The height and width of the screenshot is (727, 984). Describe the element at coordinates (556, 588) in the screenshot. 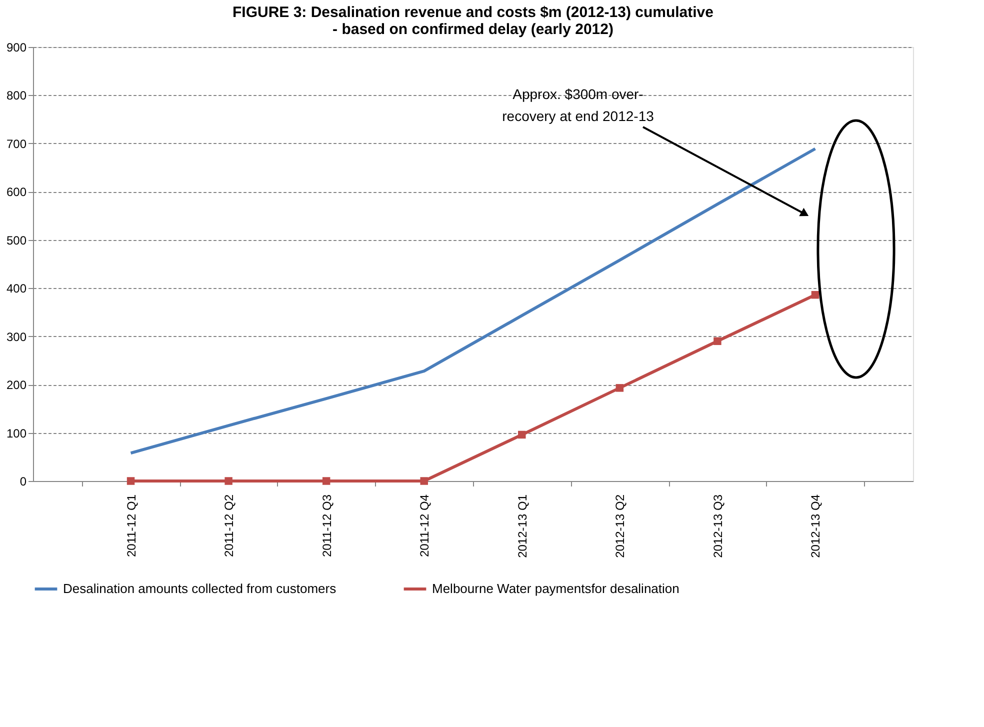

I see `legend-label: Melbourne Water paymentsfor desalination` at that location.